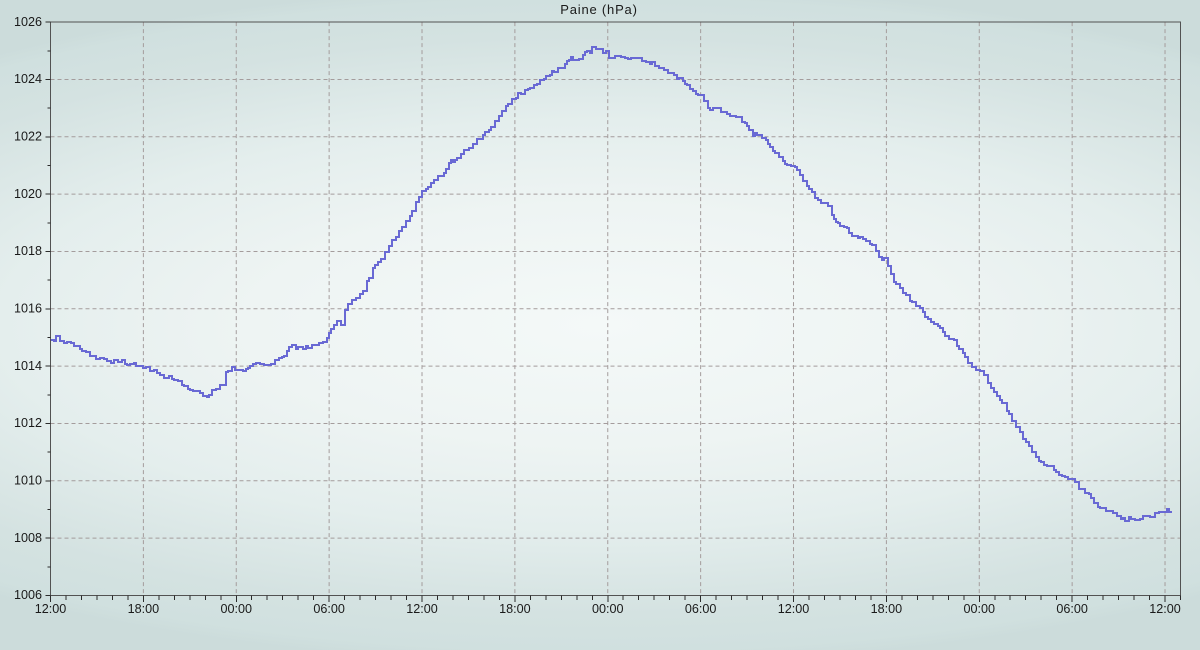 The width and height of the screenshot is (1200, 650). Describe the element at coordinates (28, 194) in the screenshot. I see `svg-text: 1020` at that location.